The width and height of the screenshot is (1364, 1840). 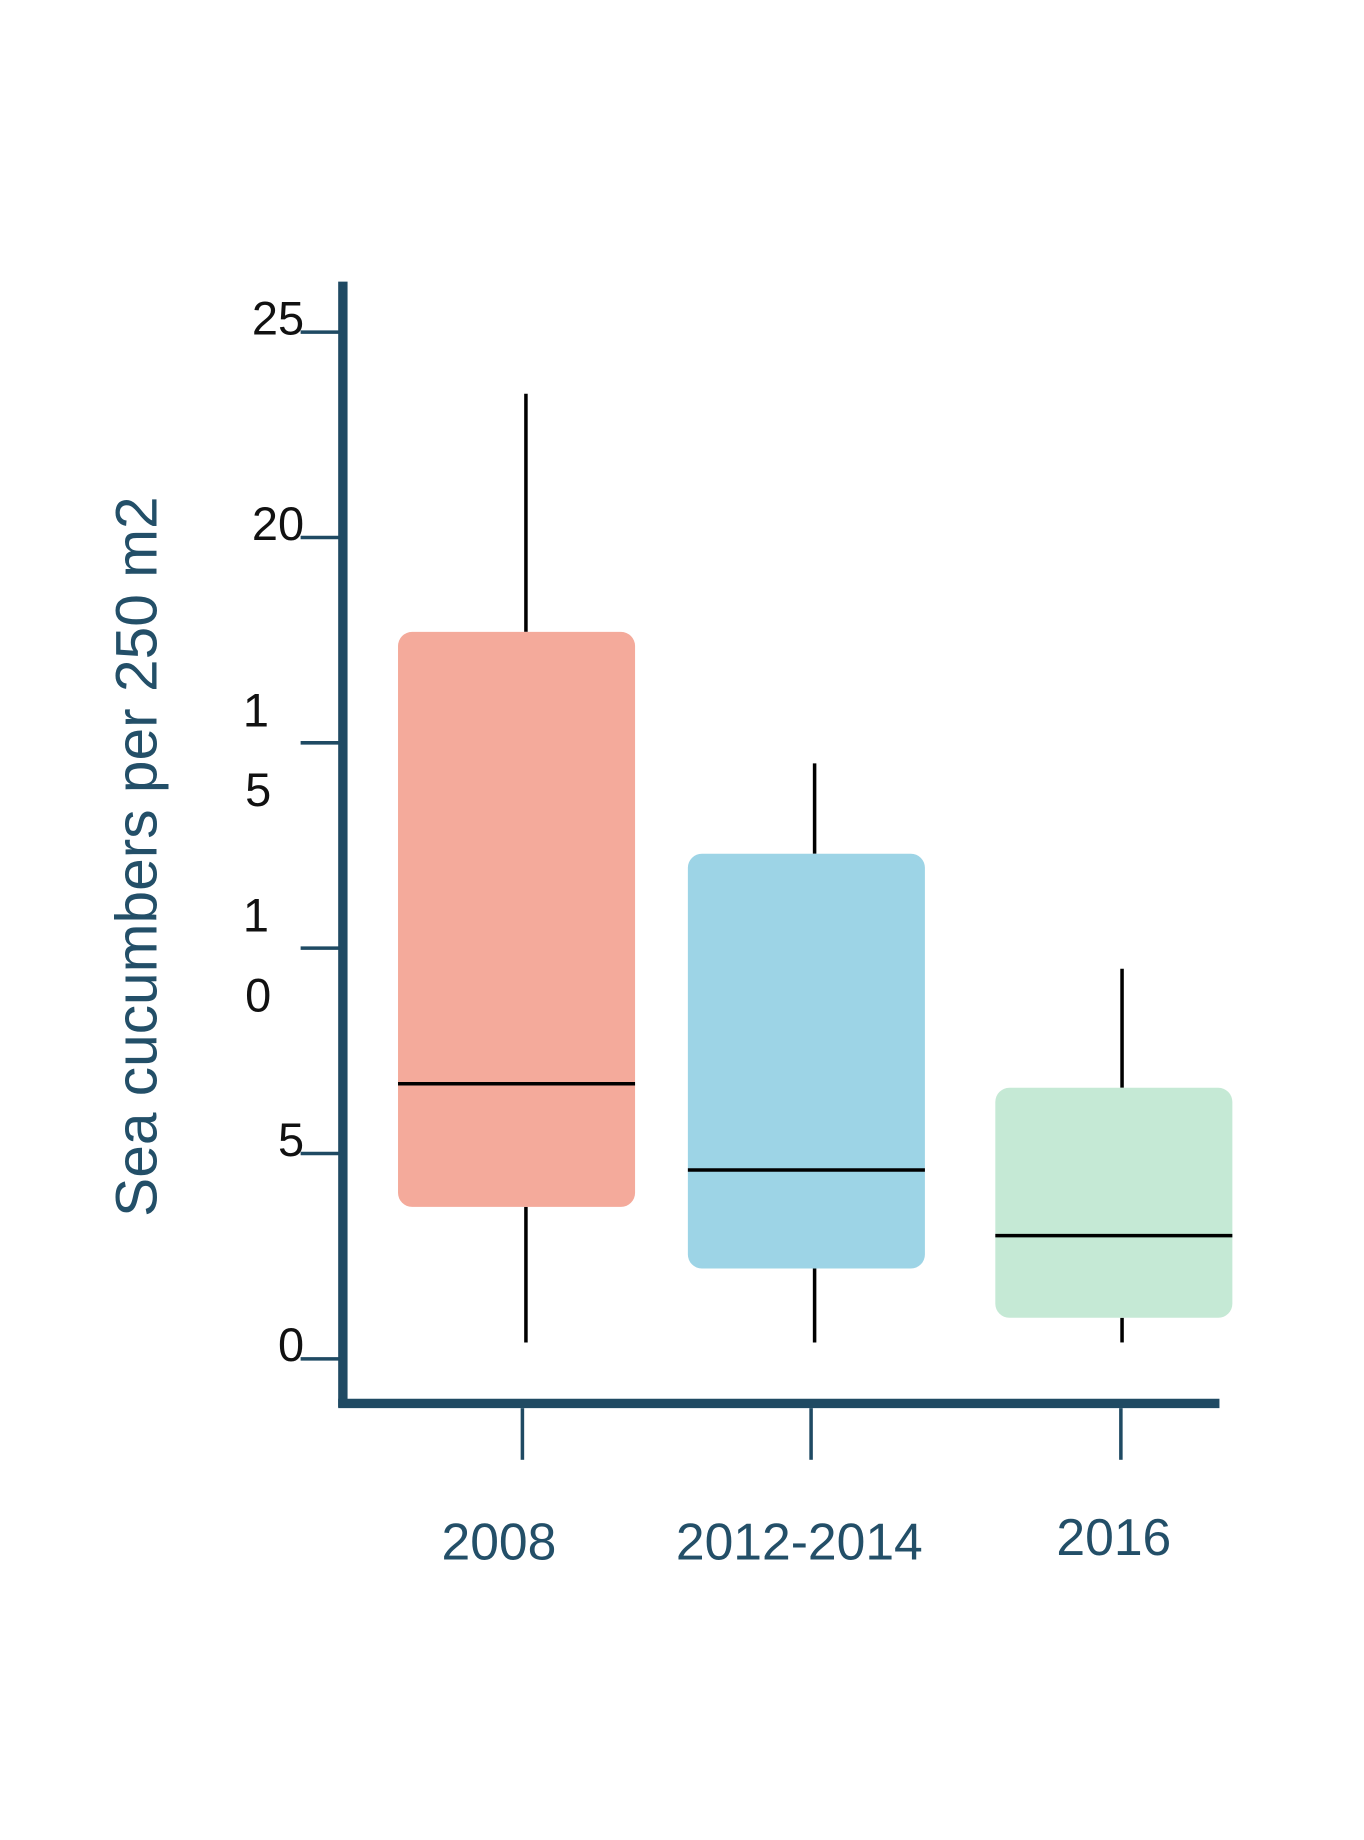 What do you see at coordinates (258, 996) in the screenshot?
I see `y-tick-label-line: 0` at bounding box center [258, 996].